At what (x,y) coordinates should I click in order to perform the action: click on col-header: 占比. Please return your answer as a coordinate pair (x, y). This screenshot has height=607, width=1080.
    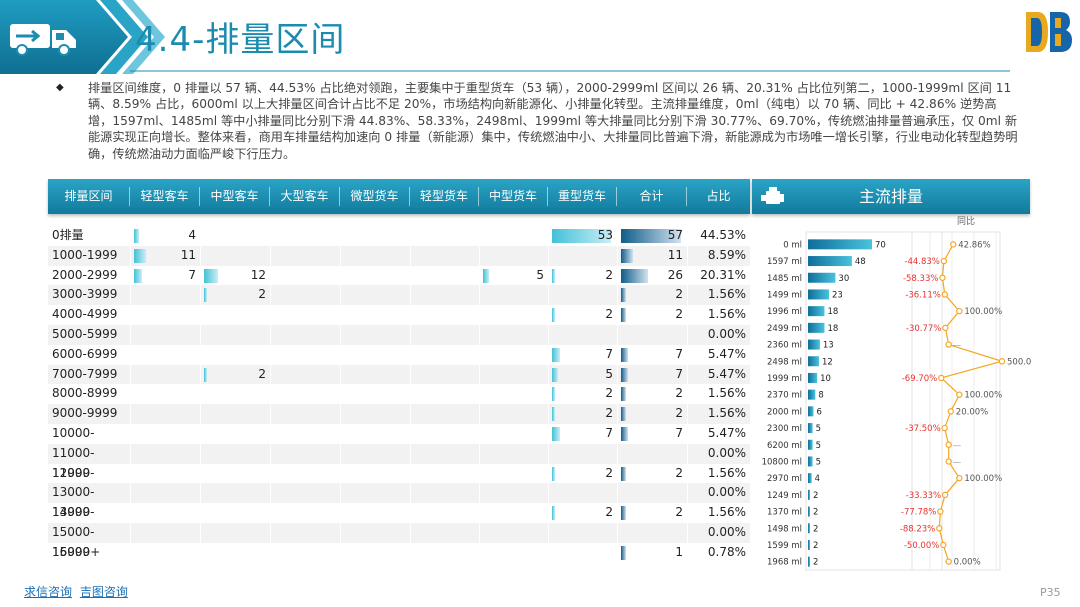
    Looking at the image, I should click on (718, 196).